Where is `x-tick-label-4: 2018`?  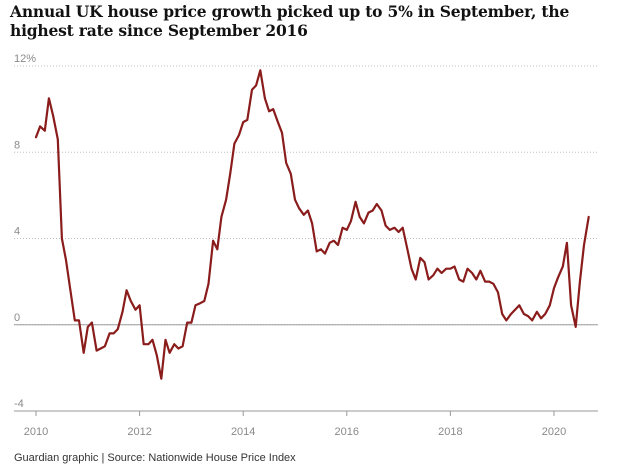 x-tick-label-4: 2018 is located at coordinates (450, 432).